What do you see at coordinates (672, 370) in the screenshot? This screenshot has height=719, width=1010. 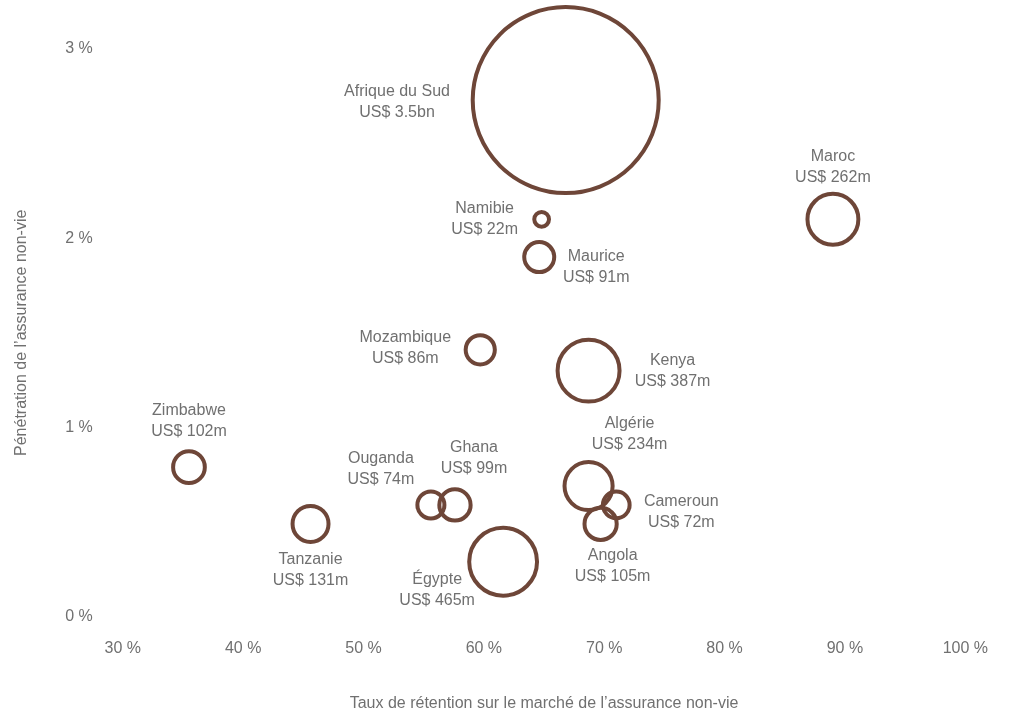 I see `annotation: Kenya US$ 387m` at bounding box center [672, 370].